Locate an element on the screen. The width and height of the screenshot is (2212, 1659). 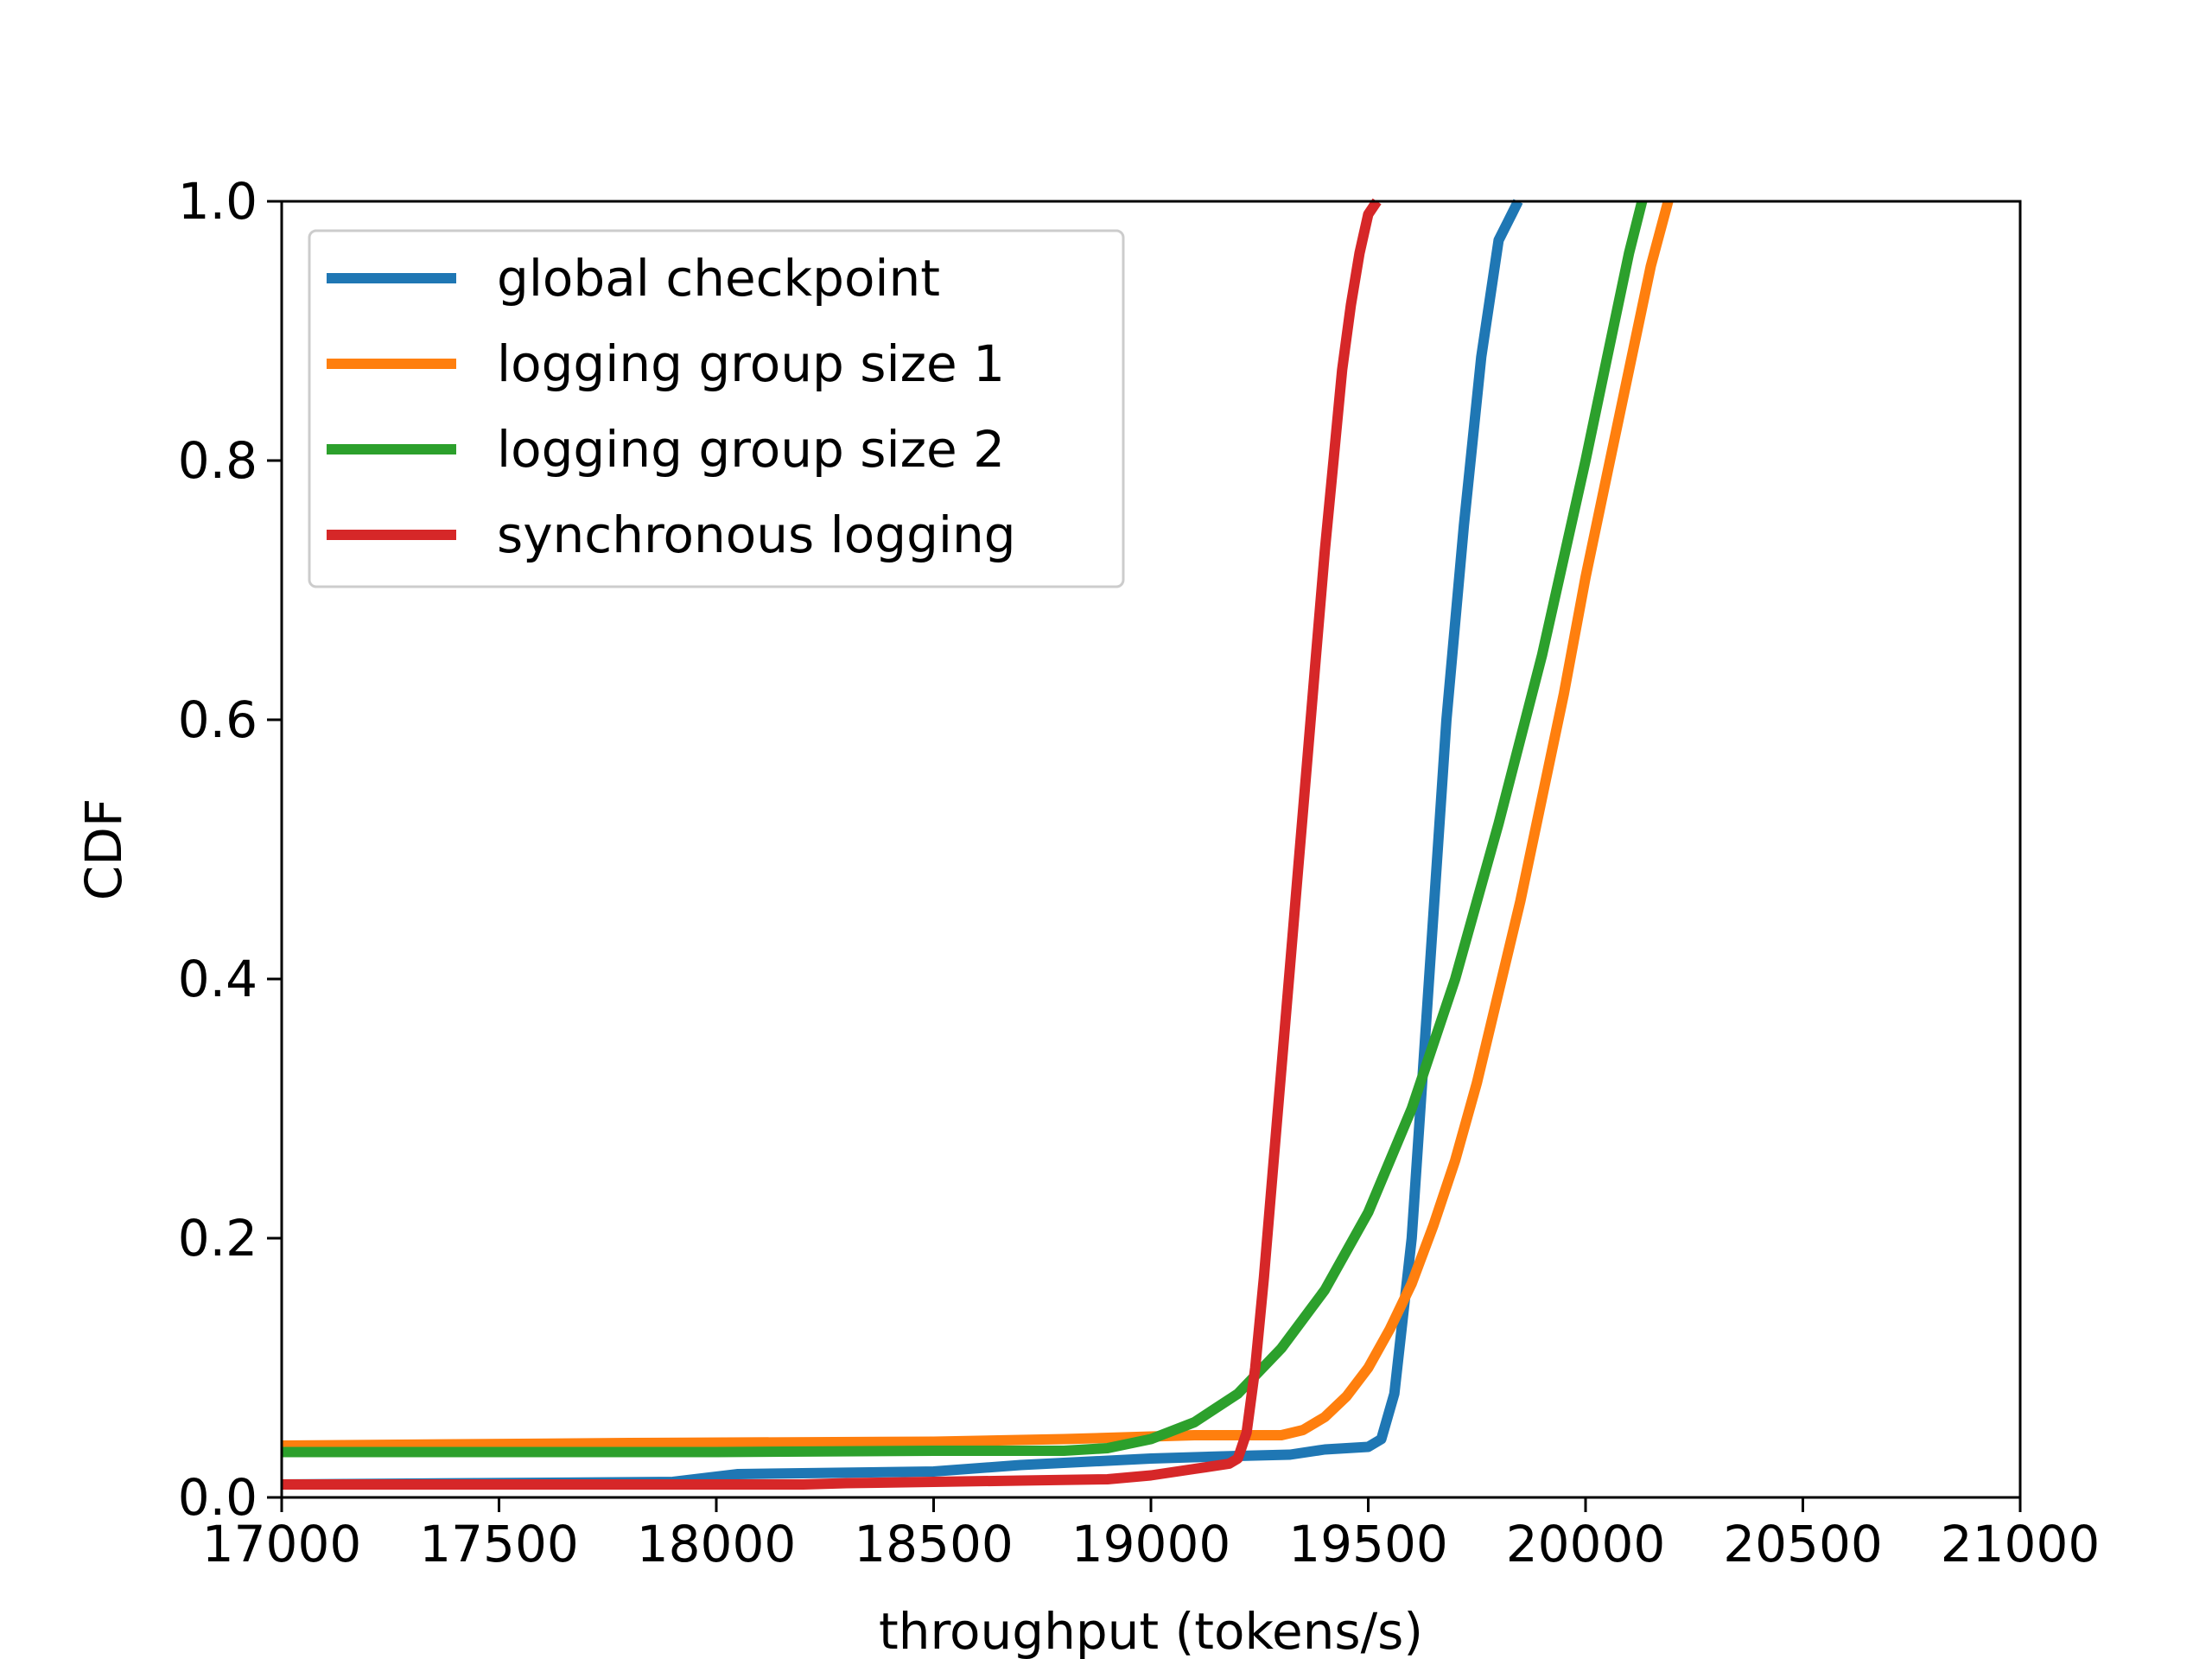
y-tick-label: 1.0 is located at coordinates (217, 201).